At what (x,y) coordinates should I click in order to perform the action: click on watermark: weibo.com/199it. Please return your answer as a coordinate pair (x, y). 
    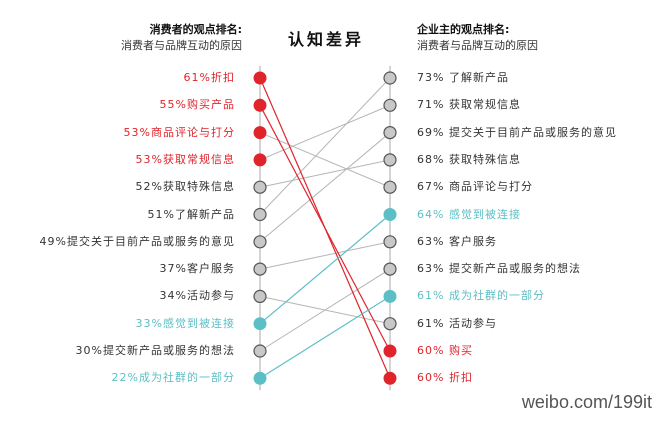
    Looking at the image, I should click on (586, 402).